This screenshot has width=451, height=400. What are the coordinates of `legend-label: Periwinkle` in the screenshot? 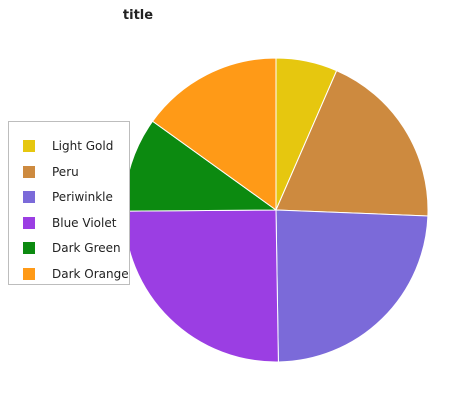 It's located at (82, 197).